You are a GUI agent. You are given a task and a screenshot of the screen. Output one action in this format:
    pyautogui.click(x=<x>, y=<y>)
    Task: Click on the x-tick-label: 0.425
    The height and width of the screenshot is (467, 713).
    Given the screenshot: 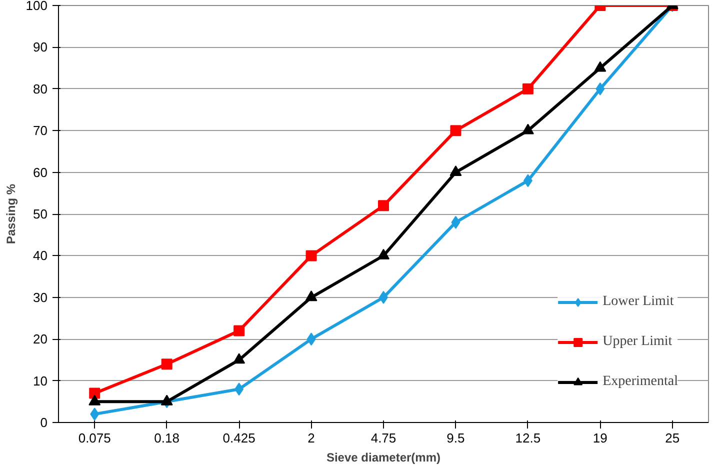 What is the action you would take?
    pyautogui.click(x=239, y=438)
    